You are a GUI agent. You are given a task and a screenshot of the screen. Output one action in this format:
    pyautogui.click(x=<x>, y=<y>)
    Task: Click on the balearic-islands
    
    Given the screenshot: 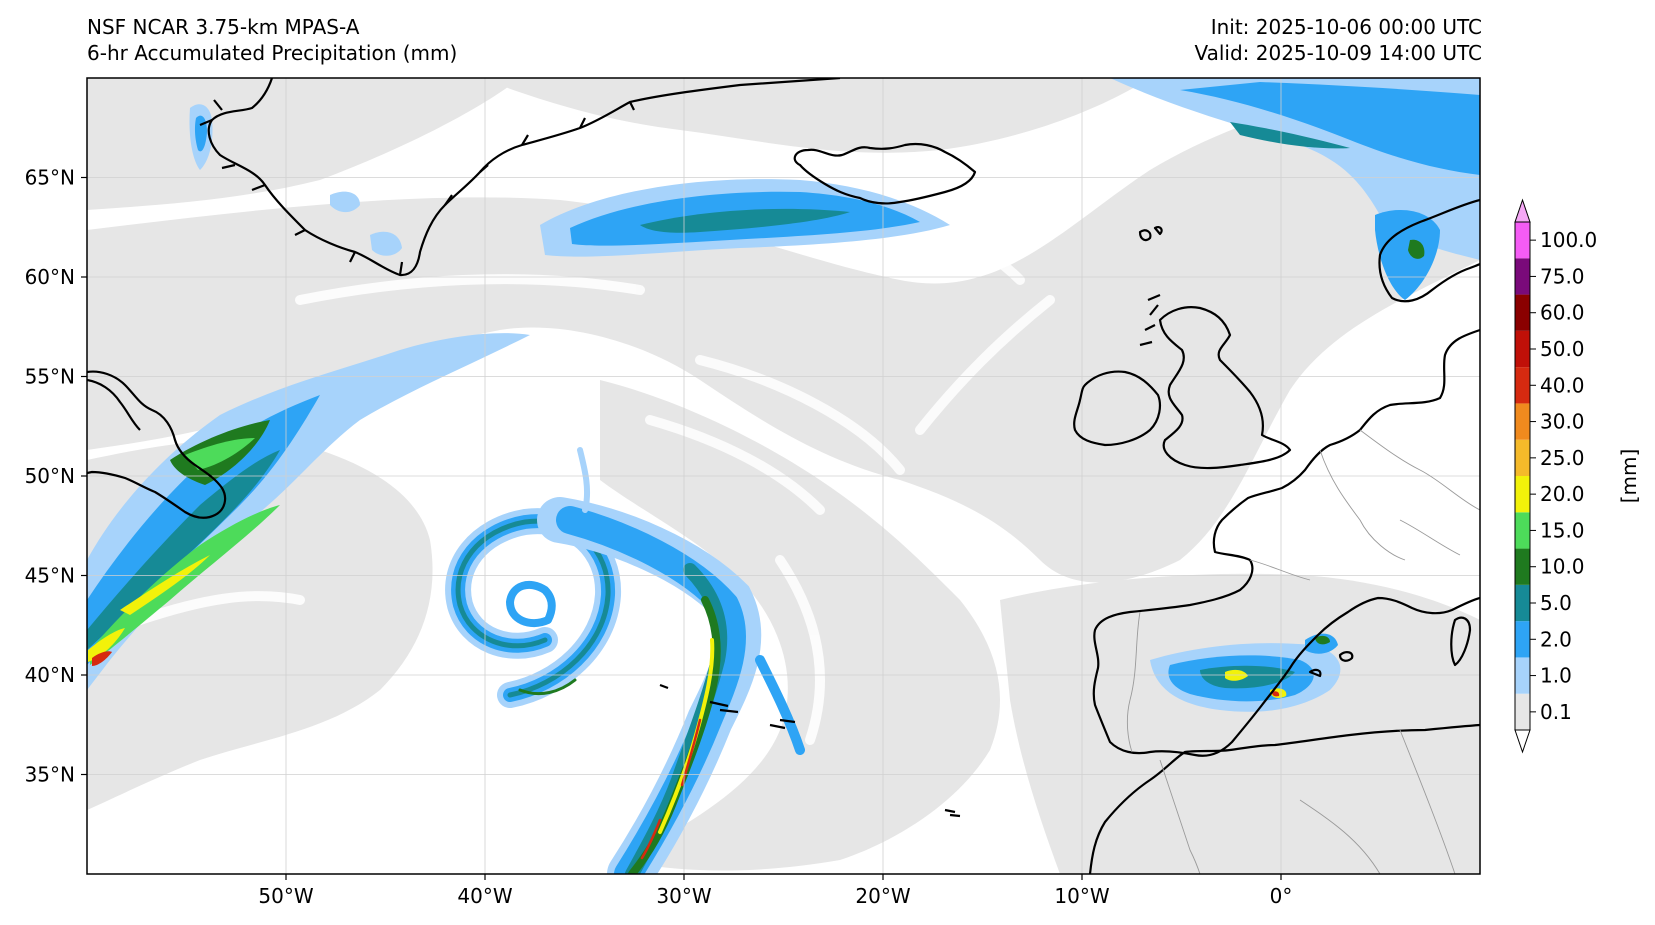 What is the action you would take?
    pyautogui.click(x=1331, y=664)
    